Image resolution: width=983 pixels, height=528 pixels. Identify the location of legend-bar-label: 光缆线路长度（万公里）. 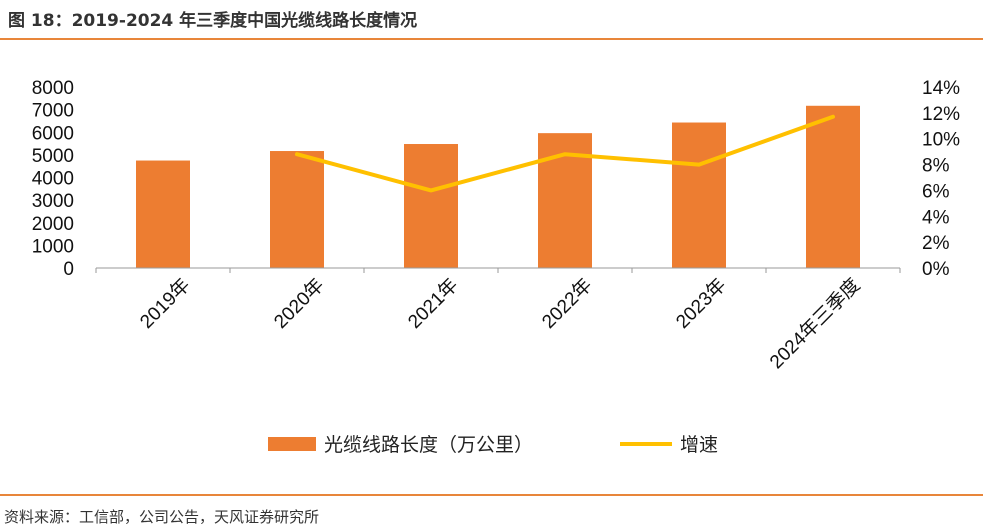
(429, 445).